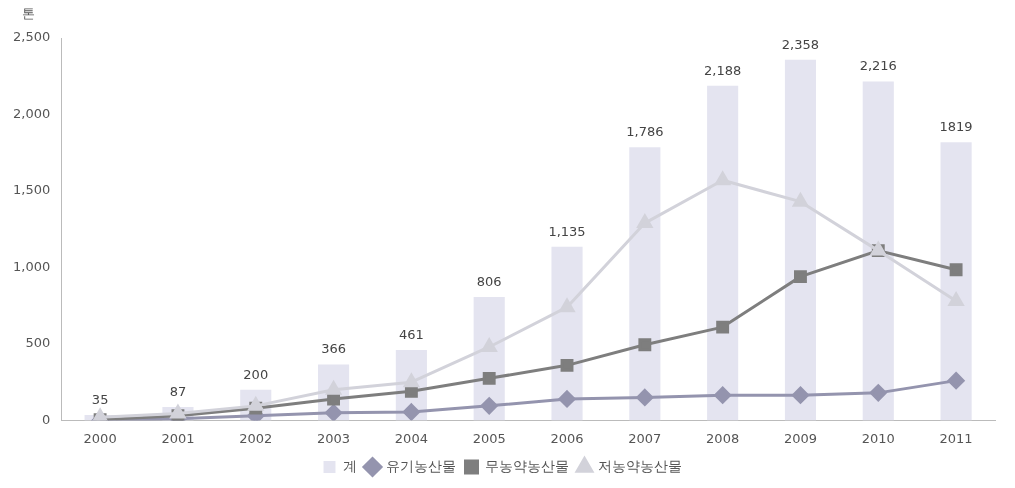 Image resolution: width=1015 pixels, height=488 pixels. Describe the element at coordinates (723, 438) in the screenshot. I see `x-tick-label: 2008` at that location.